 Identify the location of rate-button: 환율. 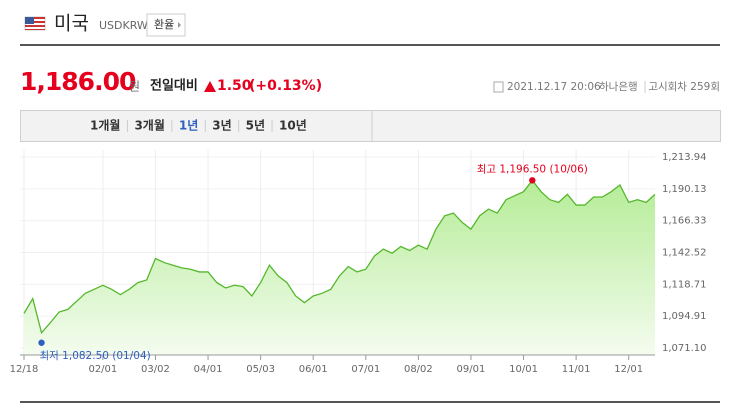
(164, 24).